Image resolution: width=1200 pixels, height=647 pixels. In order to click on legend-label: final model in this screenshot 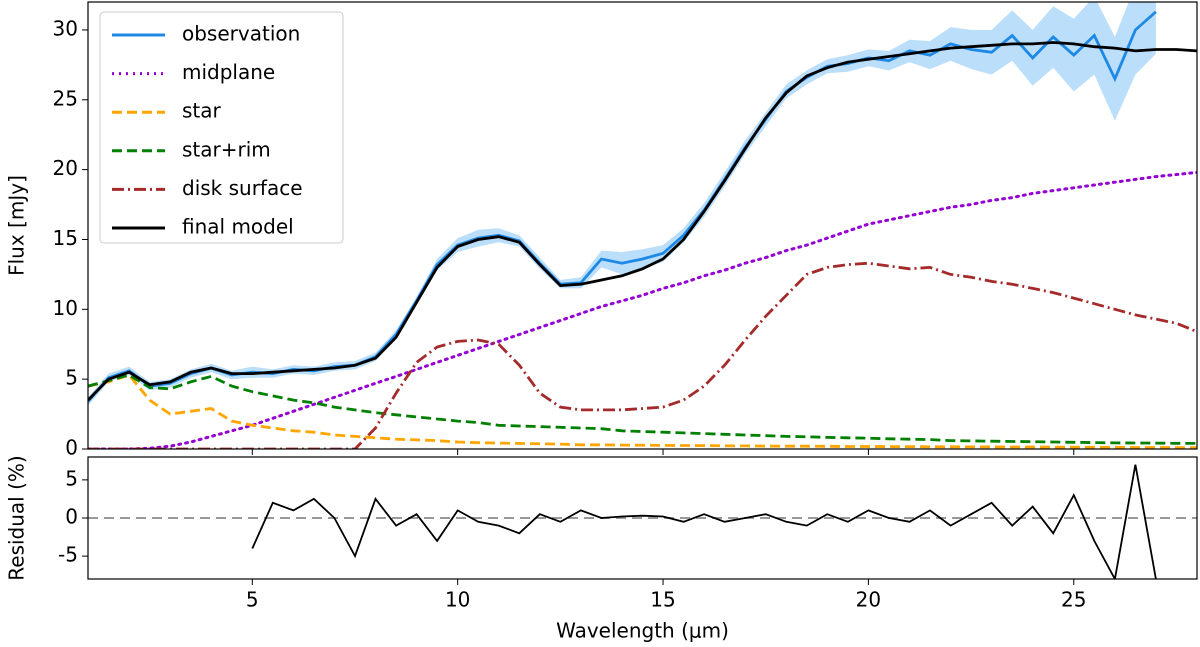, I will do `click(238, 227)`.